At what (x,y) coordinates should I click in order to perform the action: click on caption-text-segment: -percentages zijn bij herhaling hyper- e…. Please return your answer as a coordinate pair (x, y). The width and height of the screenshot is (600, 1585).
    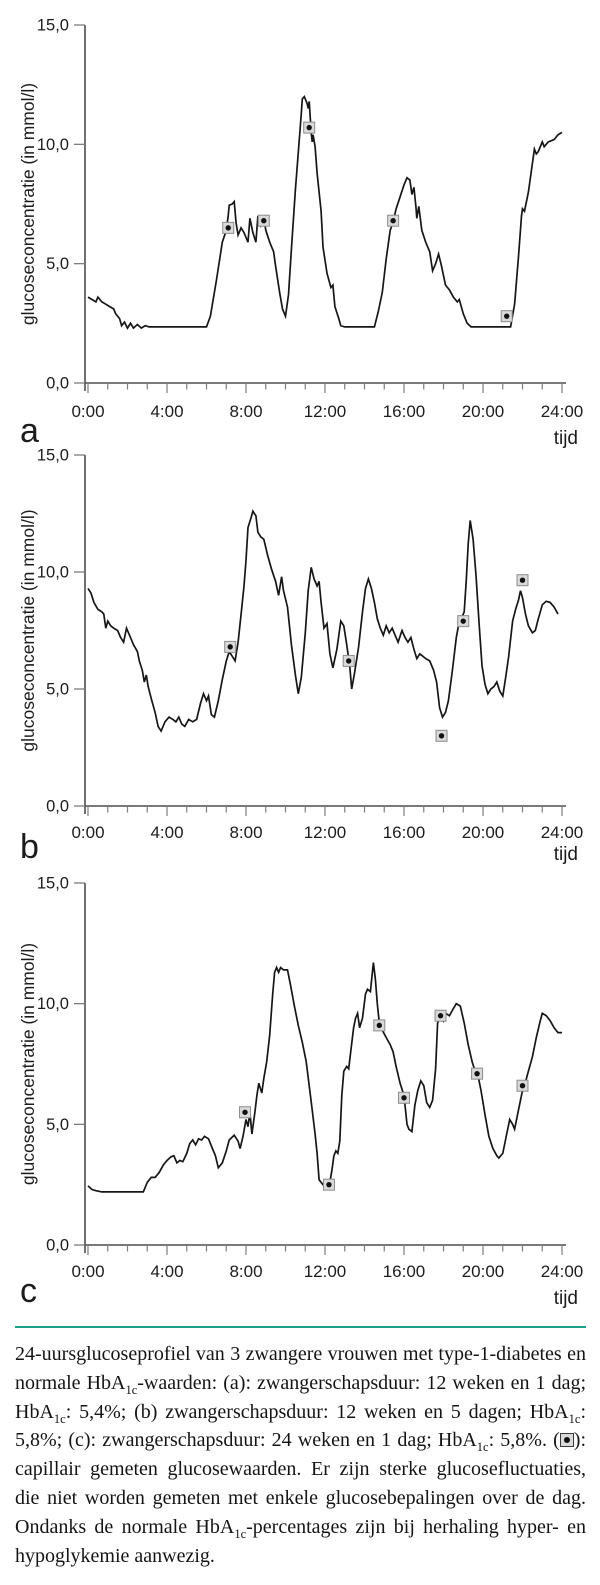
    Looking at the image, I should click on (300, 1541).